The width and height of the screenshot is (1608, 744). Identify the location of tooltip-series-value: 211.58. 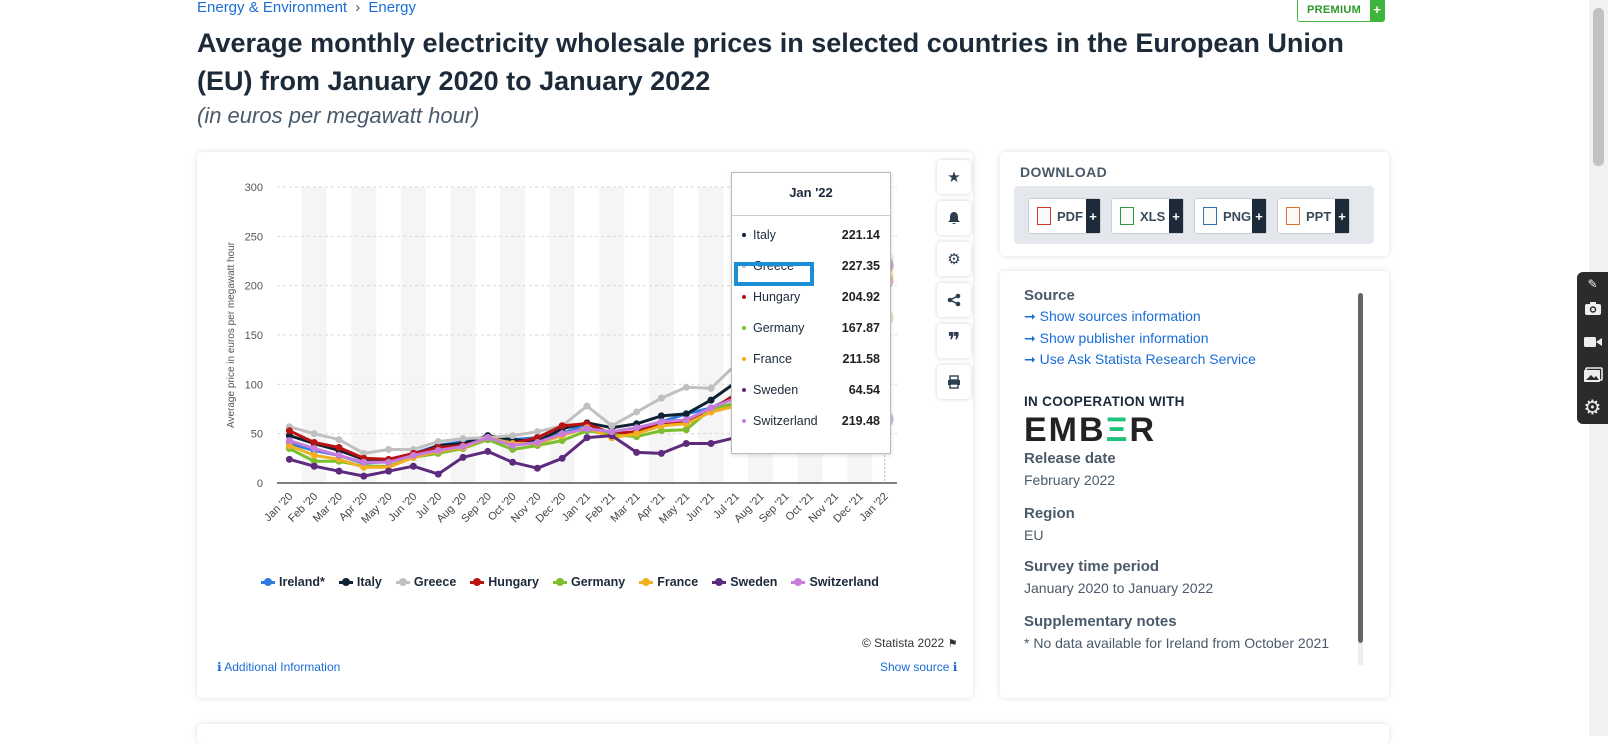
(861, 359).